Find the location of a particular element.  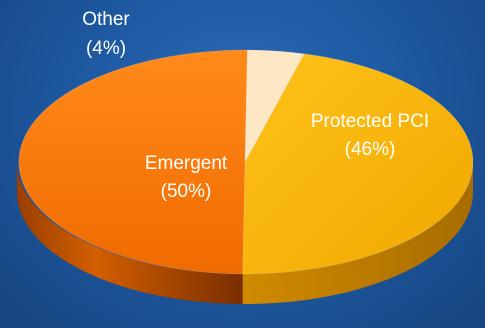

slice-percent-emergent: (50%) is located at coordinates (186, 191).